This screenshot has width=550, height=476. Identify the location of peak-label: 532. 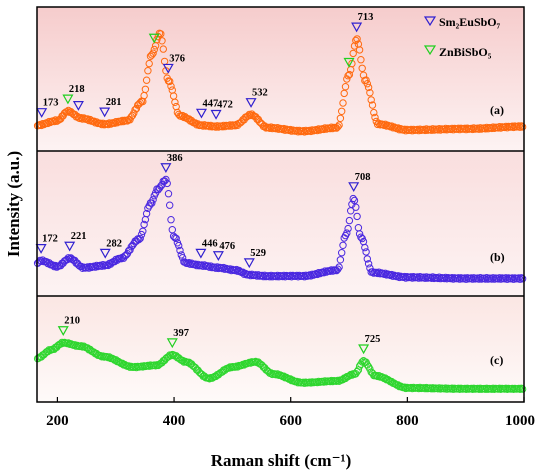
(260, 93).